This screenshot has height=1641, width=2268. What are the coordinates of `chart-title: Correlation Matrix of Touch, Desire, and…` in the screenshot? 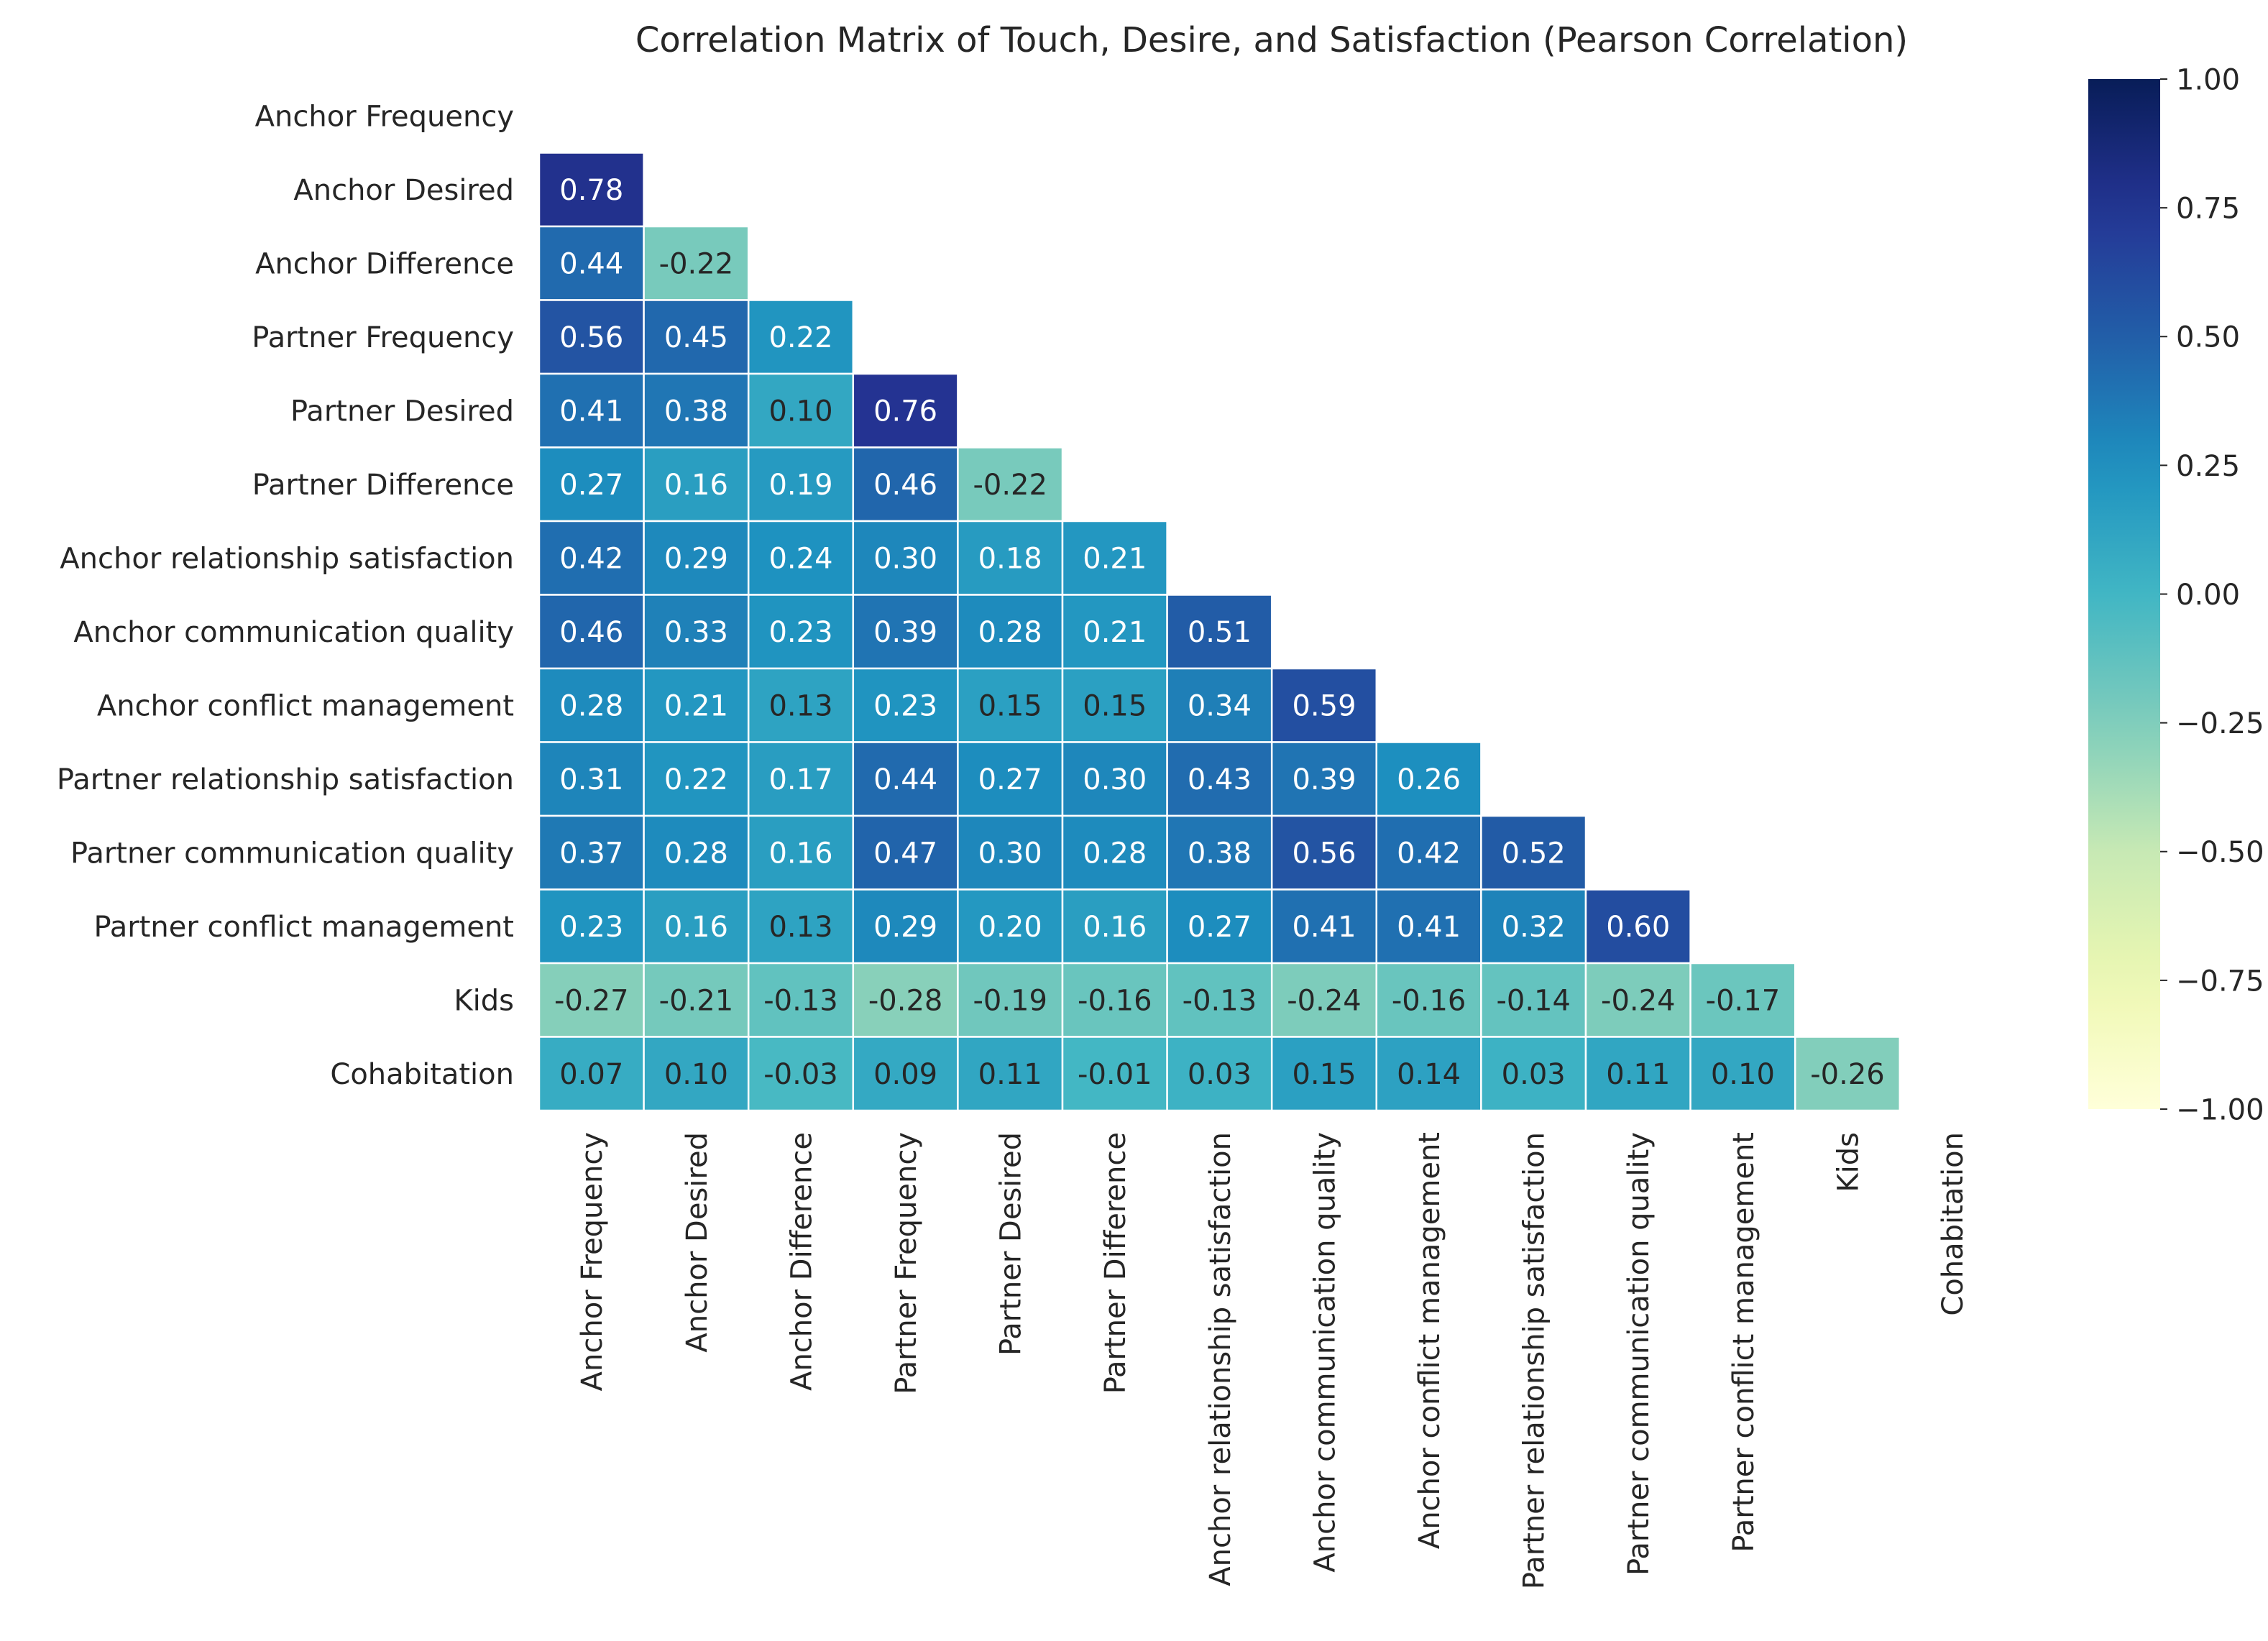 It's located at (1271, 40).